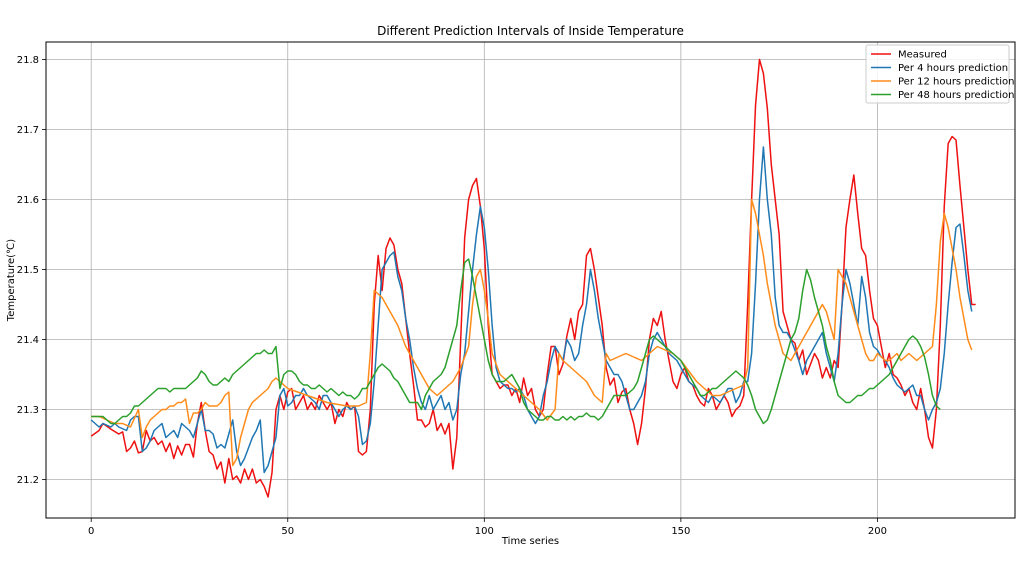  What do you see at coordinates (956, 95) in the screenshot?
I see `legend-label: Per 48 hours prediction` at bounding box center [956, 95].